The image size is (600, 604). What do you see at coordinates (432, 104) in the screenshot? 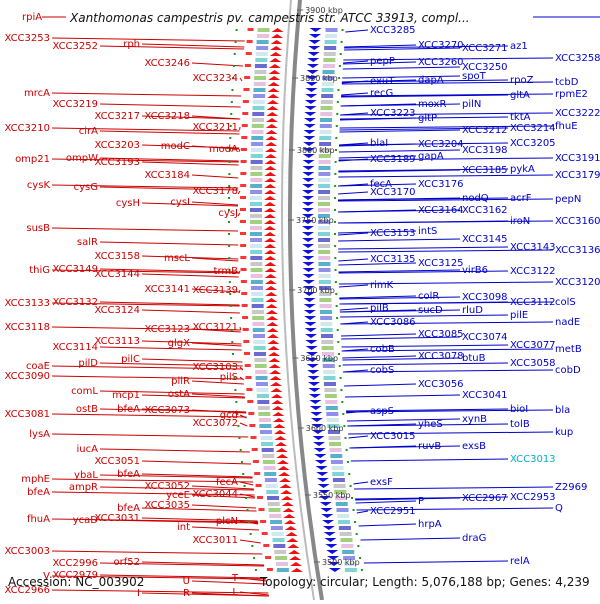
I see `right-gene-label: moxR` at bounding box center [432, 104].